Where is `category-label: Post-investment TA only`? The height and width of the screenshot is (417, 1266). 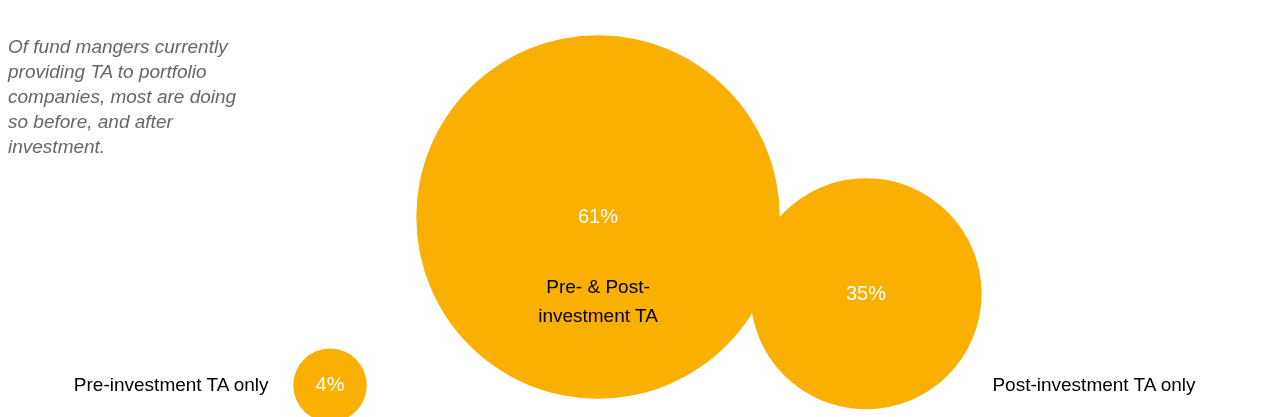
category-label: Post-investment TA only is located at coordinates (1094, 385).